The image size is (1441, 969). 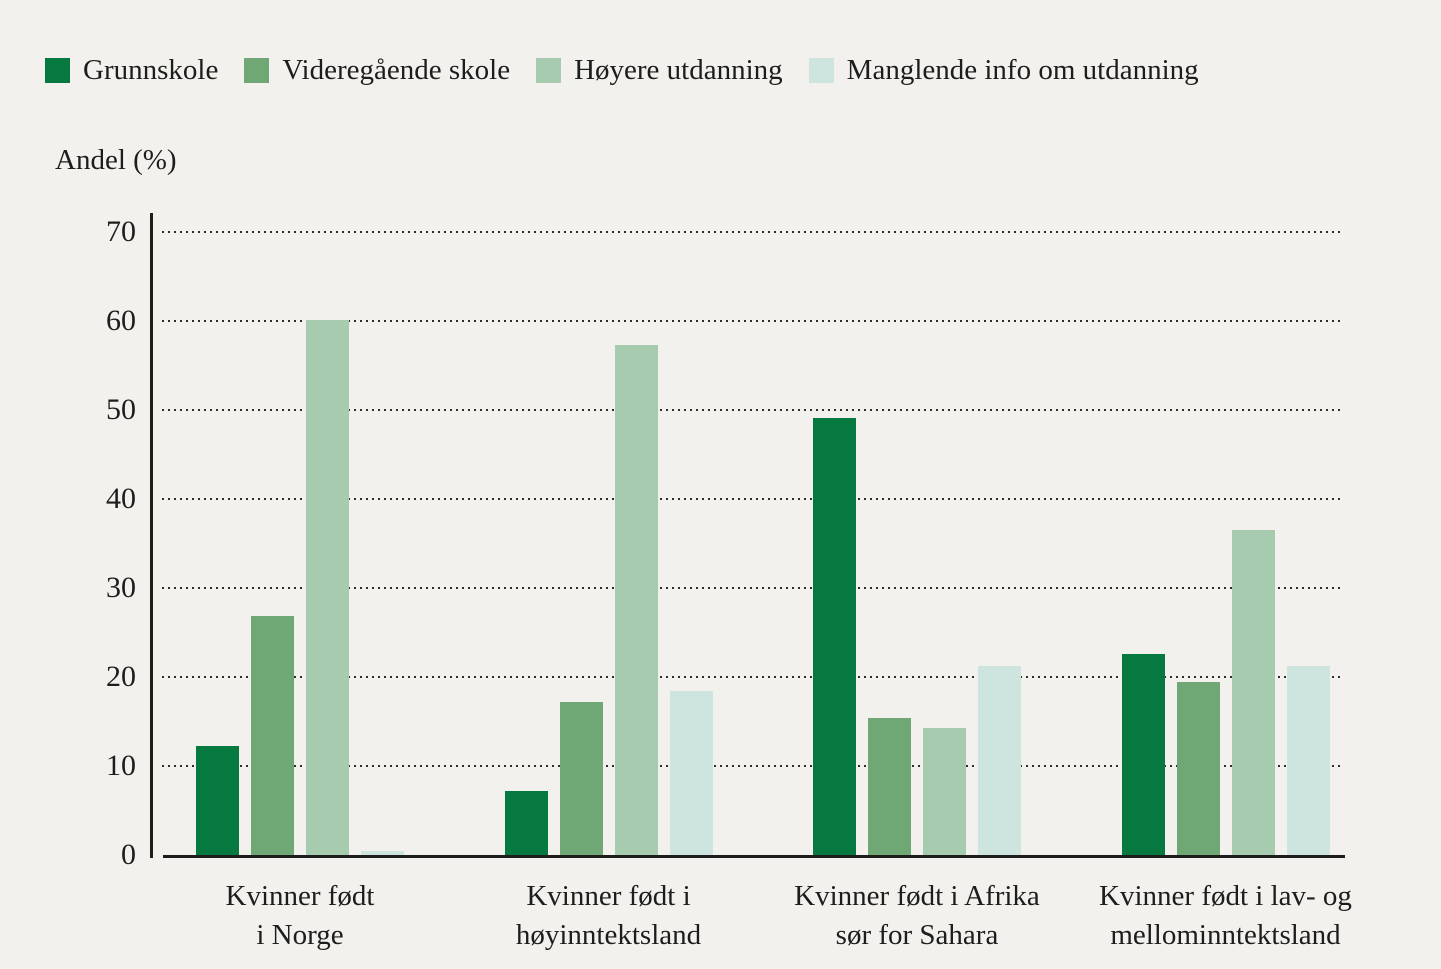 I want to click on x-axis-line, so click(x=754, y=856).